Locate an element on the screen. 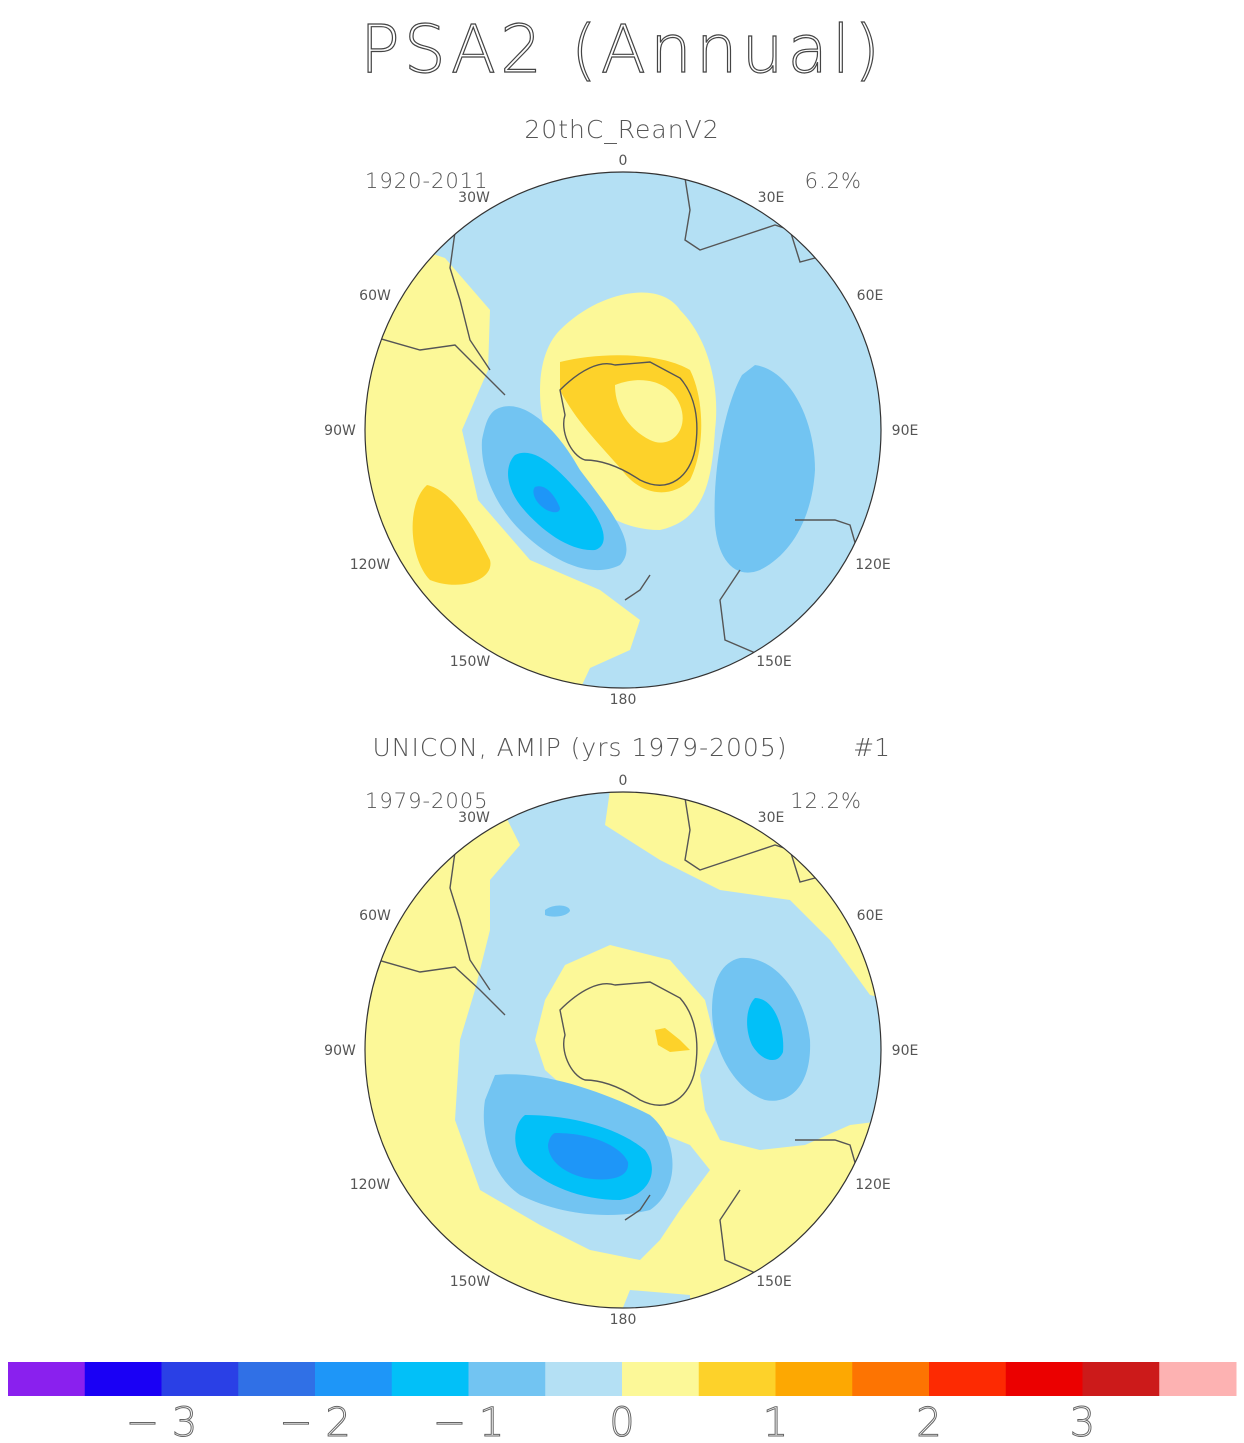 This screenshot has width=1244, height=1443. negative-region-east-strong is located at coordinates (765, 1029).